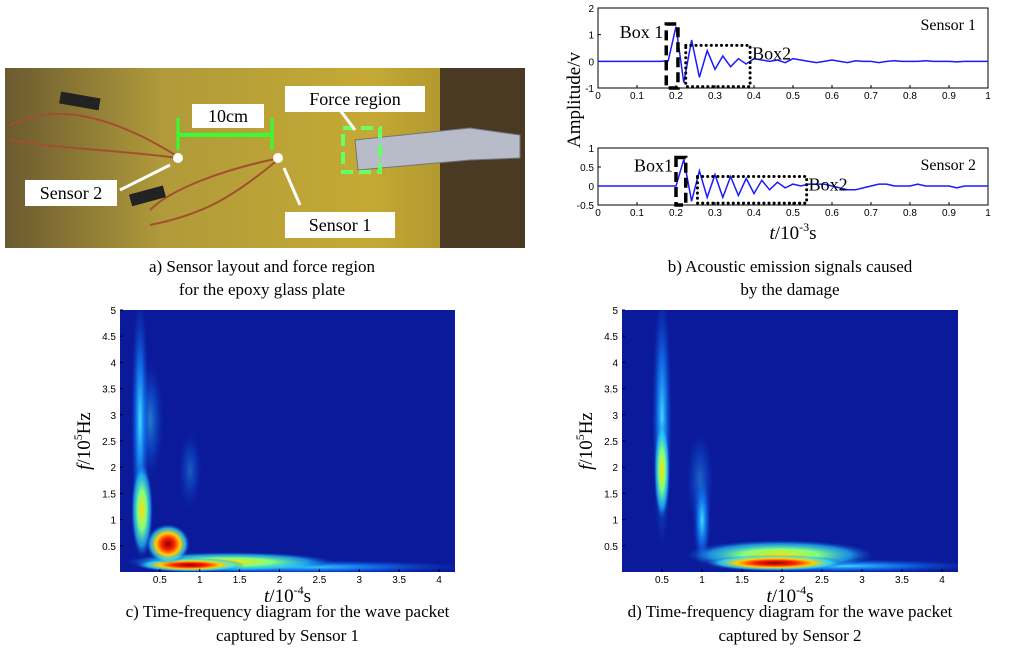 The height and width of the screenshot is (665, 1011). What do you see at coordinates (71, 193) in the screenshot?
I see `sensor2-label: Sensor 2` at bounding box center [71, 193].